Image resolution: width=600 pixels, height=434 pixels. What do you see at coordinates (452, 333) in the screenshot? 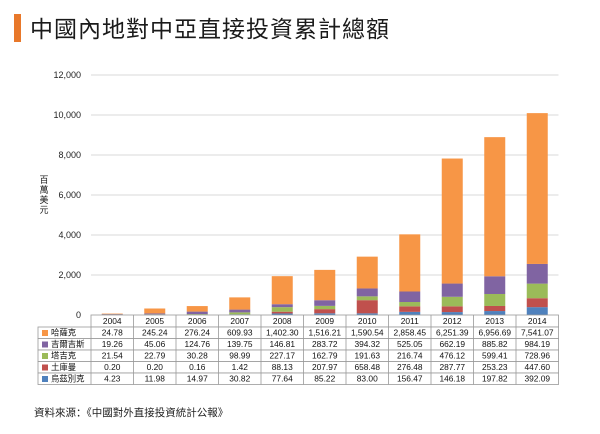
I see `data-label: 6,251.39` at bounding box center [452, 333].